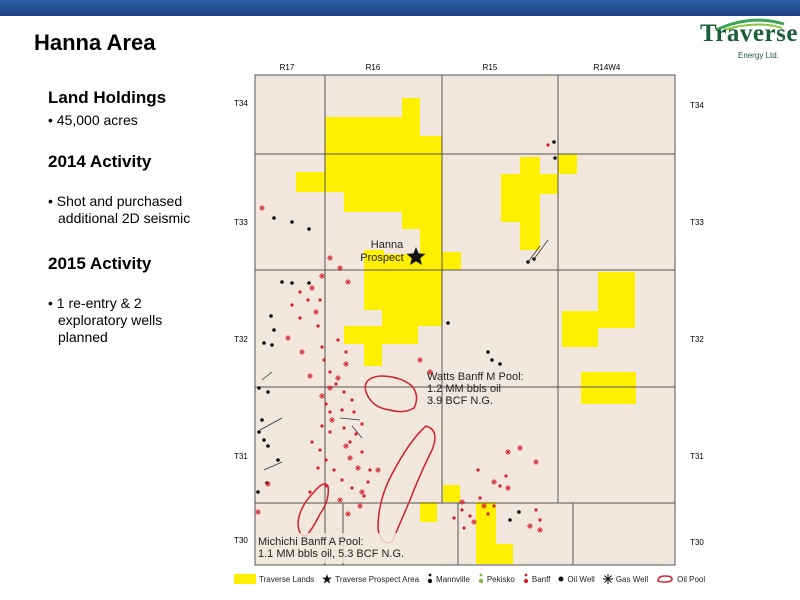 This screenshot has width=800, height=600. What do you see at coordinates (331, 554) in the screenshot?
I see `michichi-pool-line2: 1.1 MM bbls oil, 5.3 BCF N.G.` at bounding box center [331, 554].